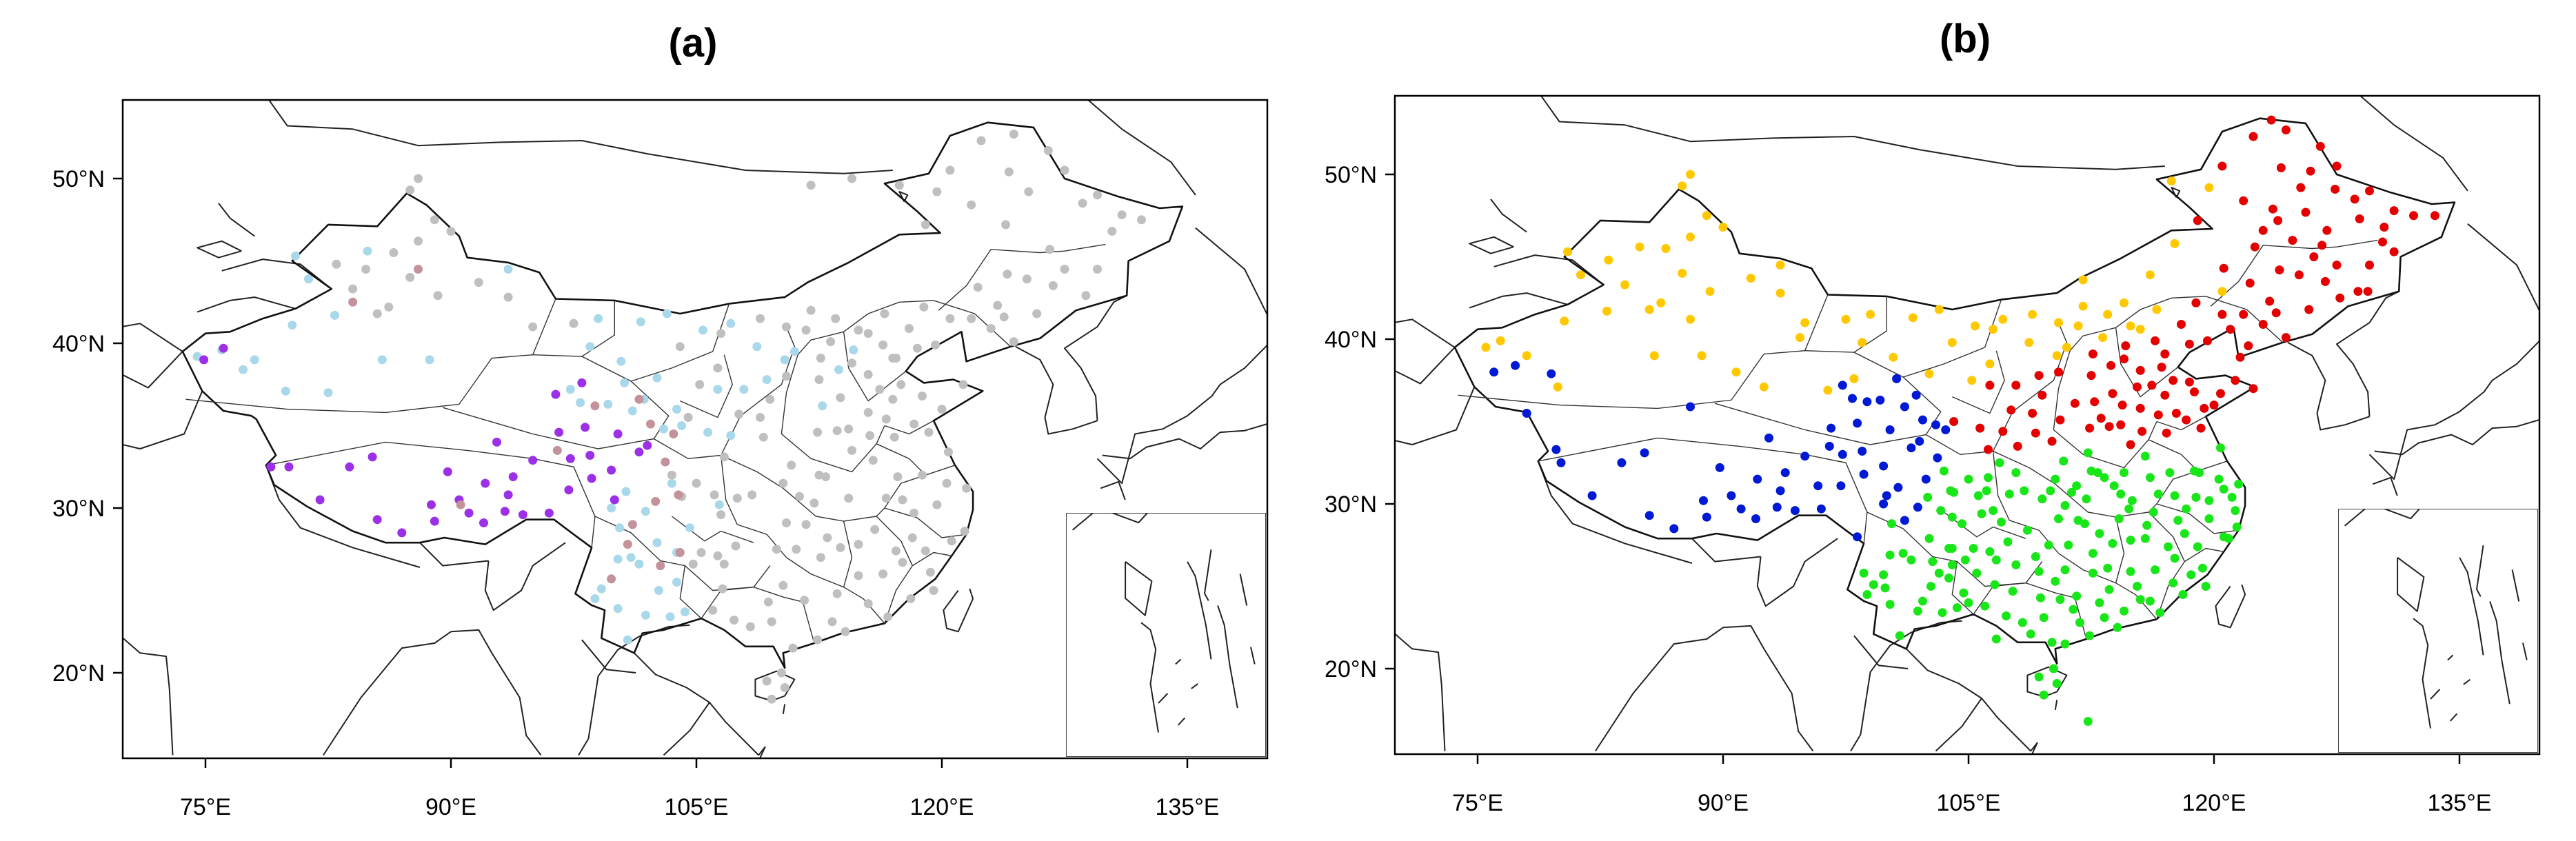 This screenshot has width=2576, height=841. Describe the element at coordinates (1187, 807) in the screenshot. I see `x-tick-label: 135°E` at that location.